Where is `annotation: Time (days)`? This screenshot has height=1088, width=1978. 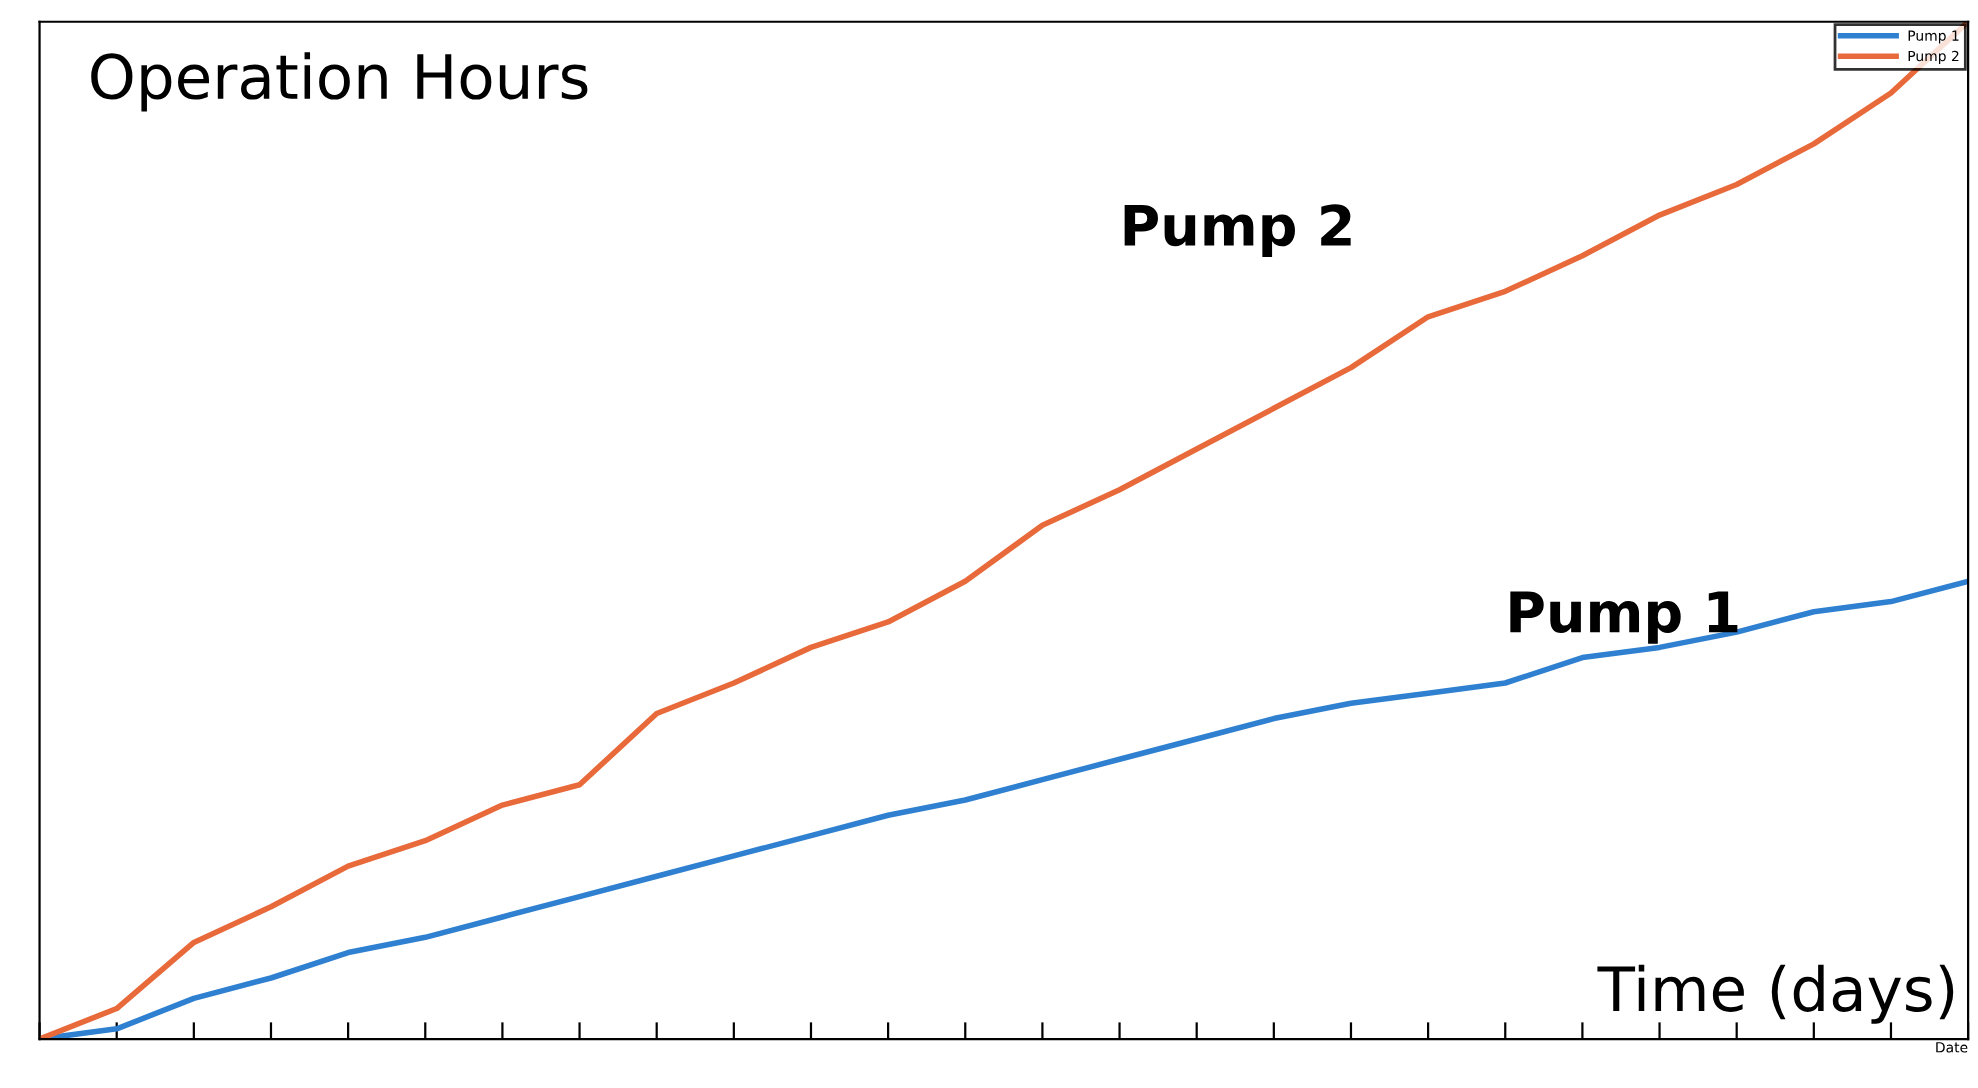
annotation: Time (days) is located at coordinates (1775, 994).